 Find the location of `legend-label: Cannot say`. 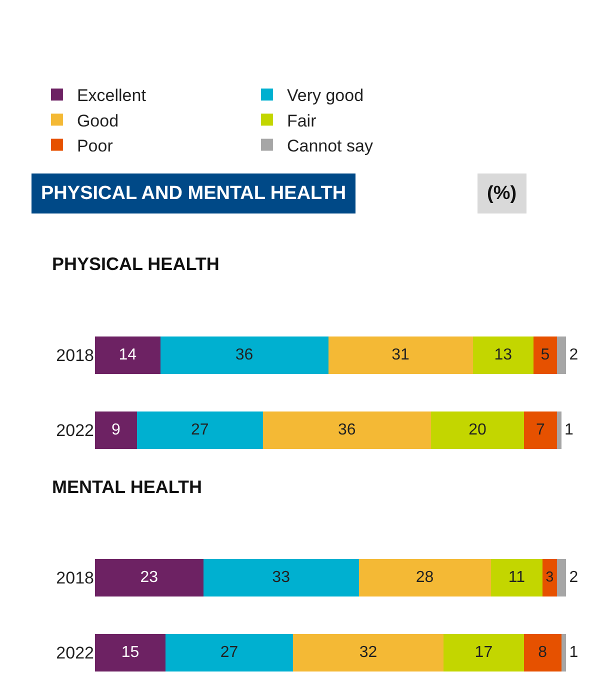

legend-label: Cannot say is located at coordinates (330, 146).